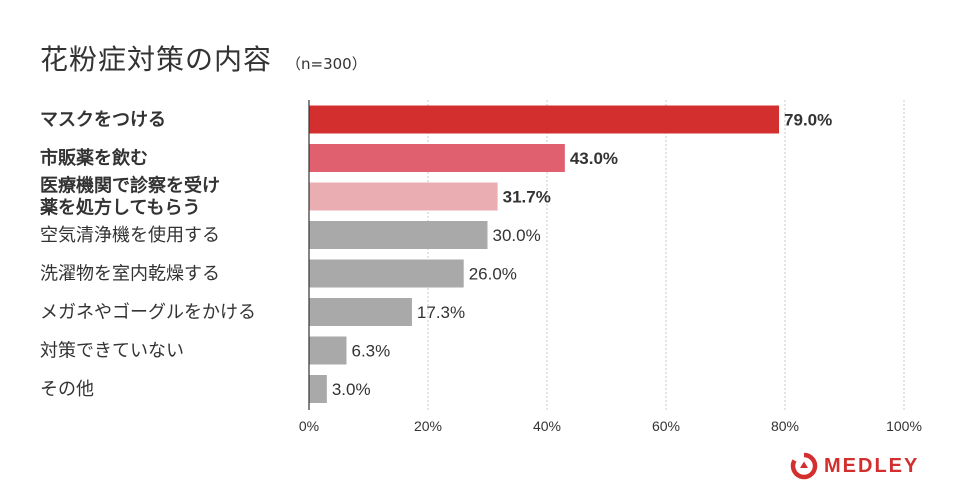 Image resolution: width=960 pixels, height=502 pixels. What do you see at coordinates (112, 351) in the screenshot?
I see `category-label: 対策できていない` at bounding box center [112, 351].